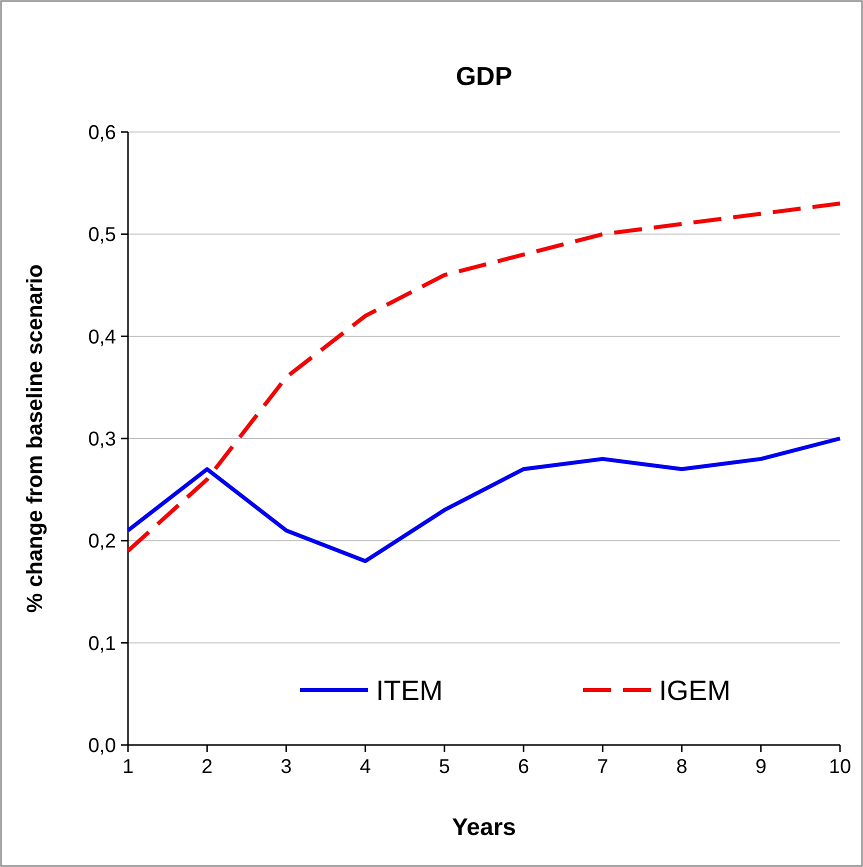 Image resolution: width=863 pixels, height=867 pixels. I want to click on x-tick-label: 5, so click(444, 767).